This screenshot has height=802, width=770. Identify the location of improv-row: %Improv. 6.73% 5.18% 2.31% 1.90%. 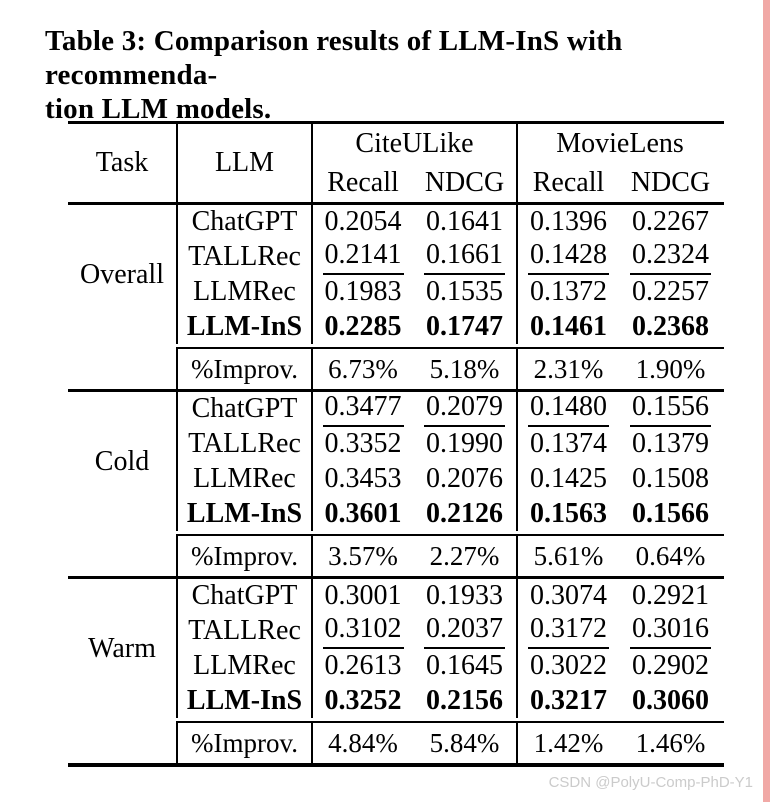
(396, 369).